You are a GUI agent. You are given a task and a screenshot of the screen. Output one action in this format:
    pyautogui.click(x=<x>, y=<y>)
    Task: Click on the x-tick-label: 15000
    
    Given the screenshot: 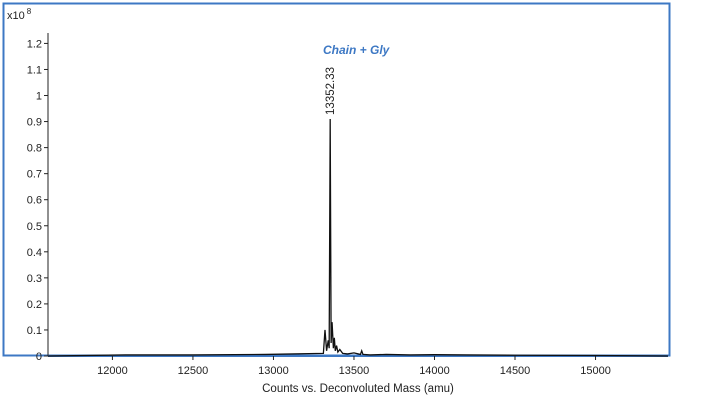 What is the action you would take?
    pyautogui.click(x=595, y=371)
    